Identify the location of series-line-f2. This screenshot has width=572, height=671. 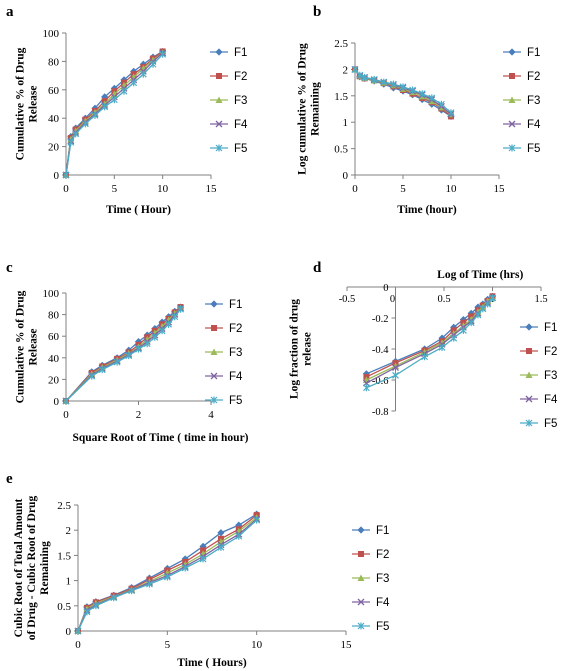
(429, 336).